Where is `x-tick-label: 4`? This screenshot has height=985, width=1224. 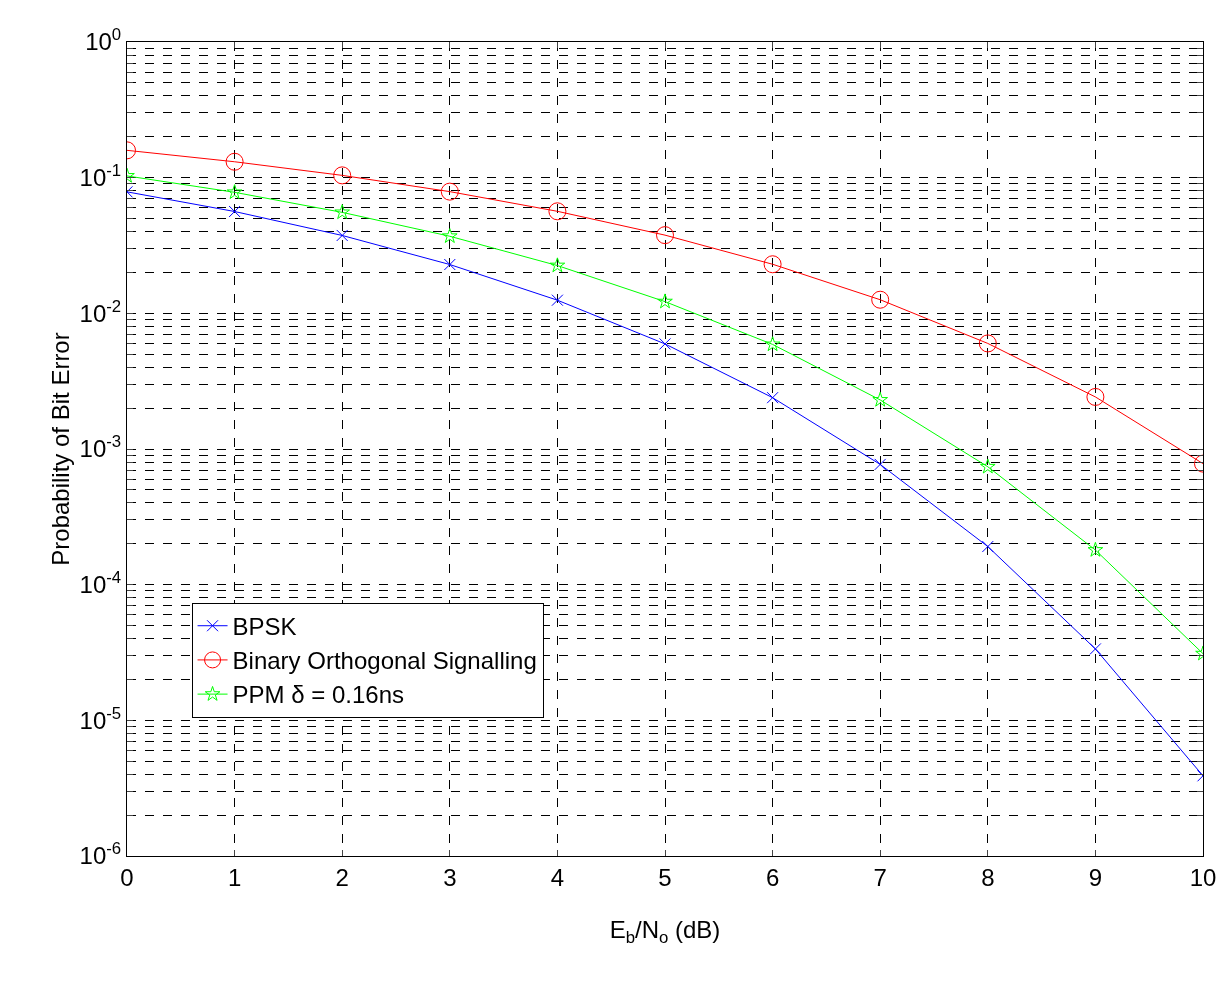
x-tick-label: 4 is located at coordinates (557, 877).